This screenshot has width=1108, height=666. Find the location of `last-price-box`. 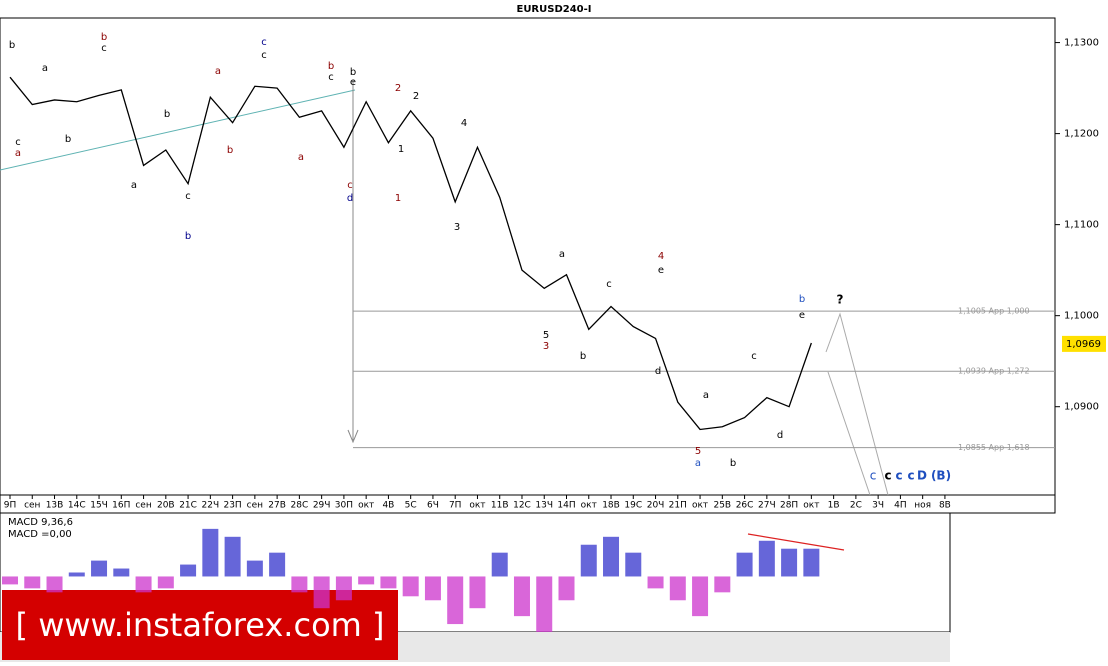

last-price-box is located at coordinates (1084, 343).